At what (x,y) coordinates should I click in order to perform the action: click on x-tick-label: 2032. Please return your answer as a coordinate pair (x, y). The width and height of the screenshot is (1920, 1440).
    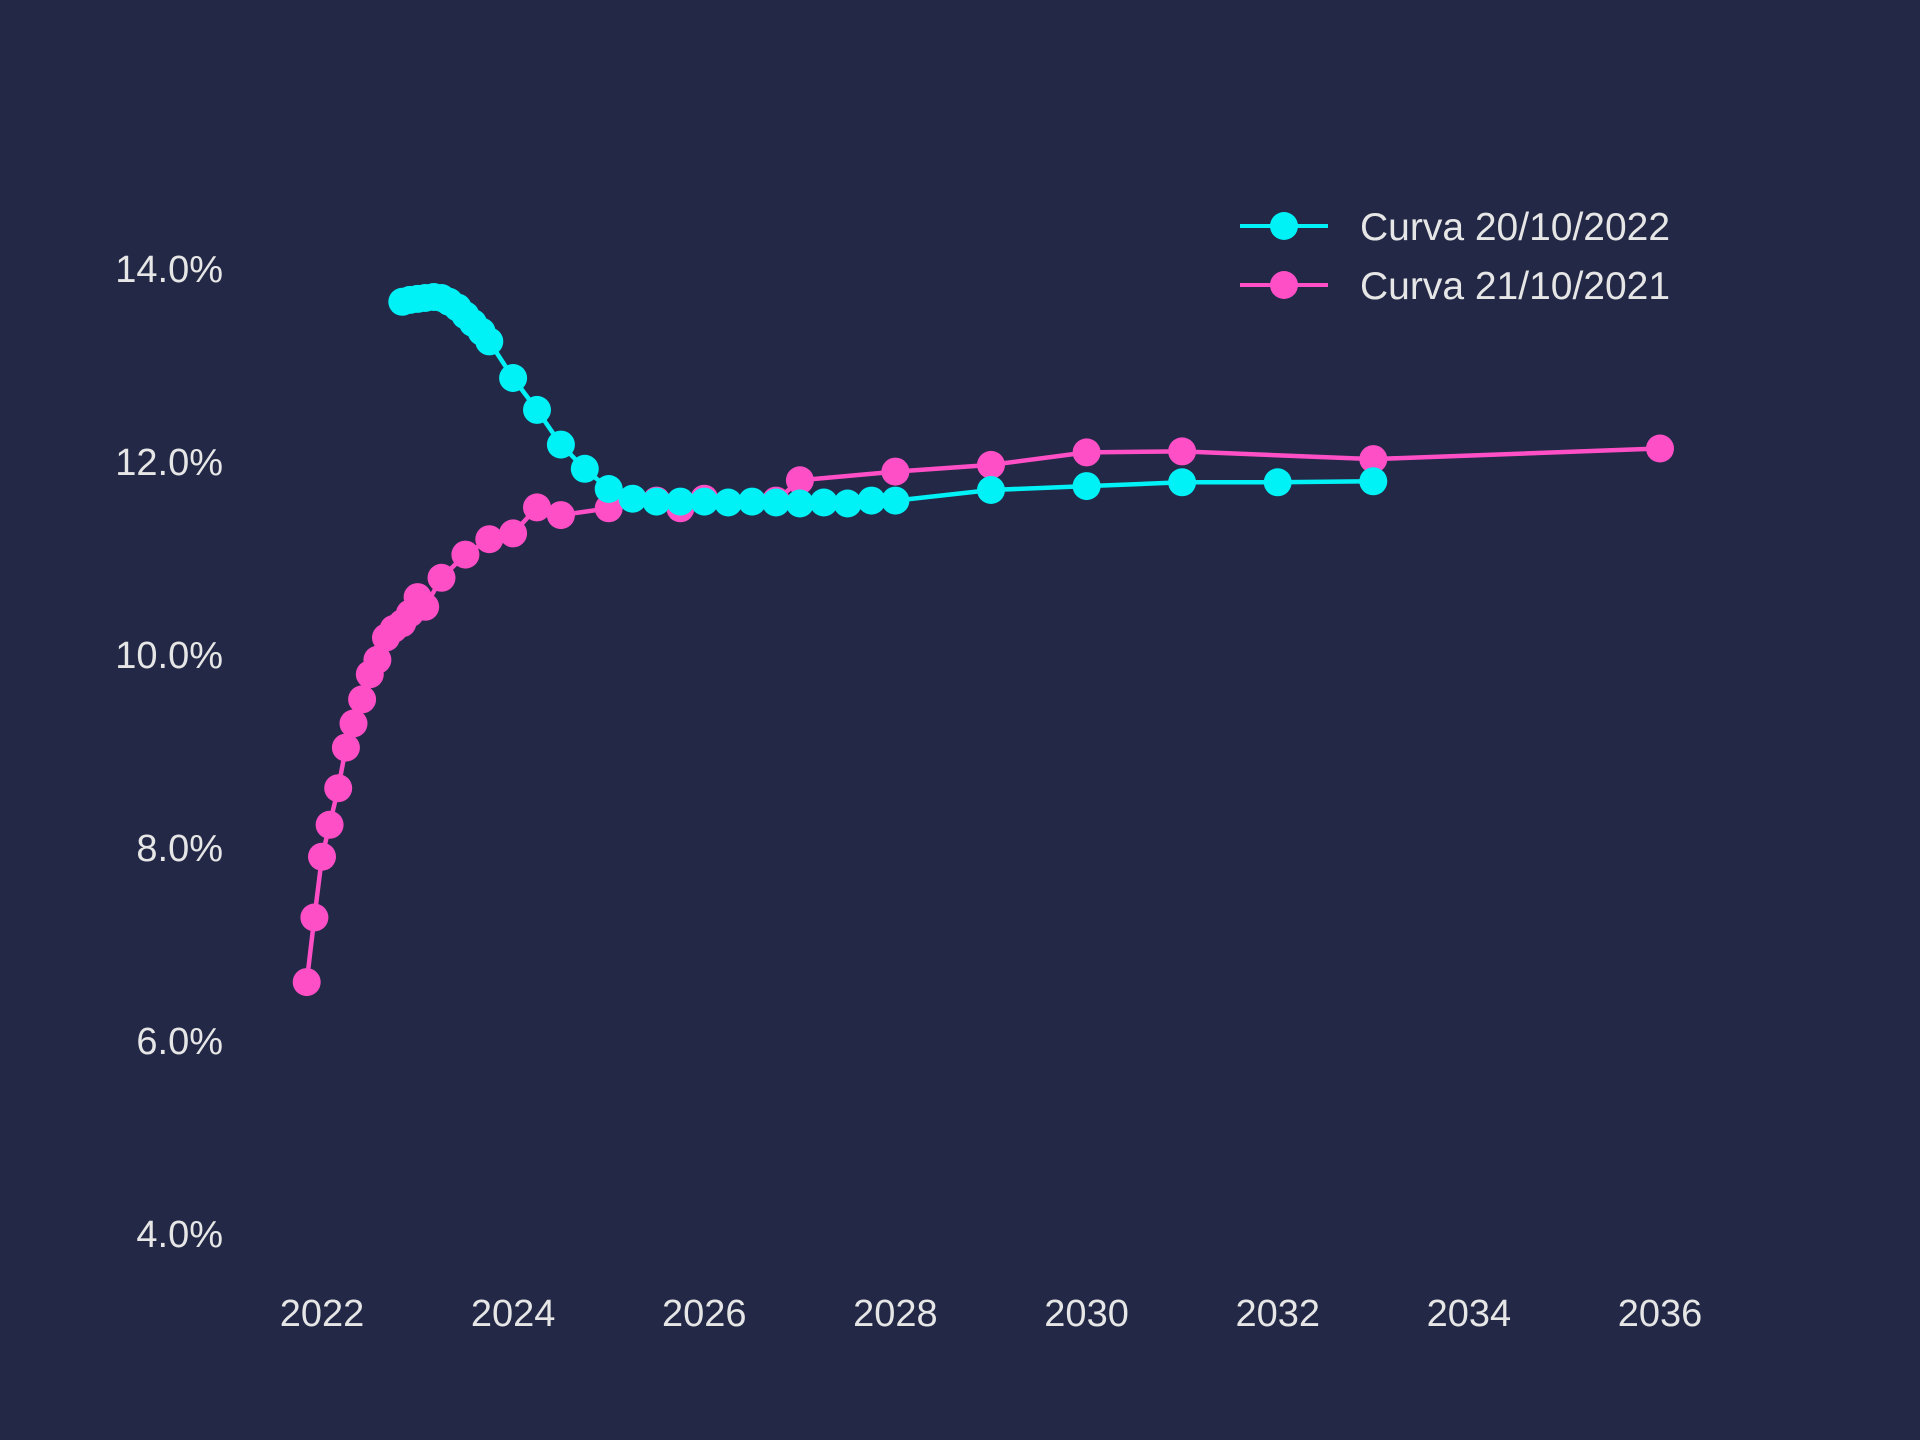
    Looking at the image, I should click on (1277, 1314).